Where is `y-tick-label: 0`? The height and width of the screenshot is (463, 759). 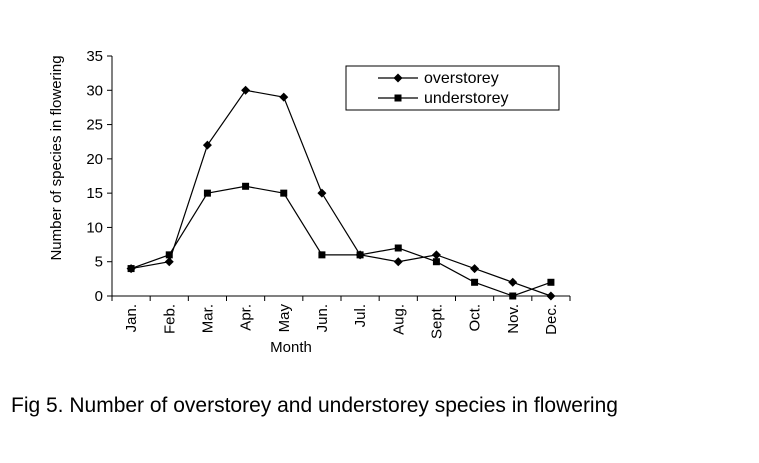
y-tick-label: 0 is located at coordinates (99, 296).